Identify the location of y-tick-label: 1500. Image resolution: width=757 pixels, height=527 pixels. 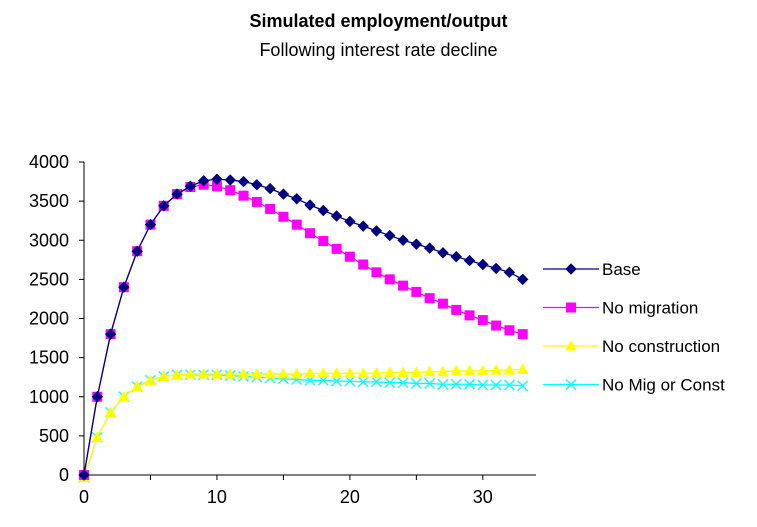
(49, 358).